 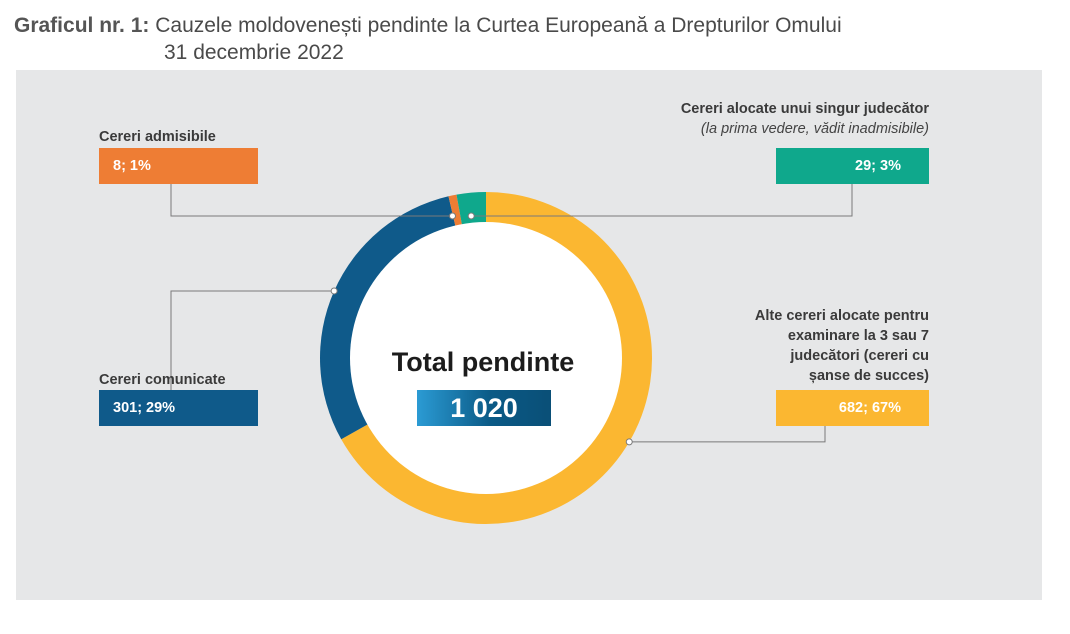 I want to click on value-box-admissible: 8; 1%, so click(x=178, y=166).